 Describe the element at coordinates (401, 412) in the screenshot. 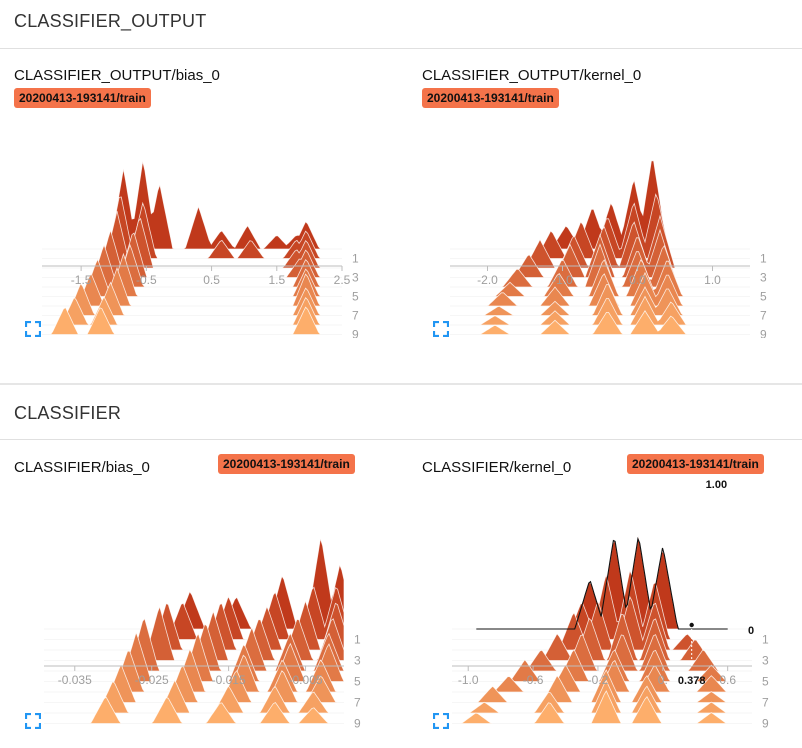

I see `section-header-classifier: CLASSIFIER` at that location.